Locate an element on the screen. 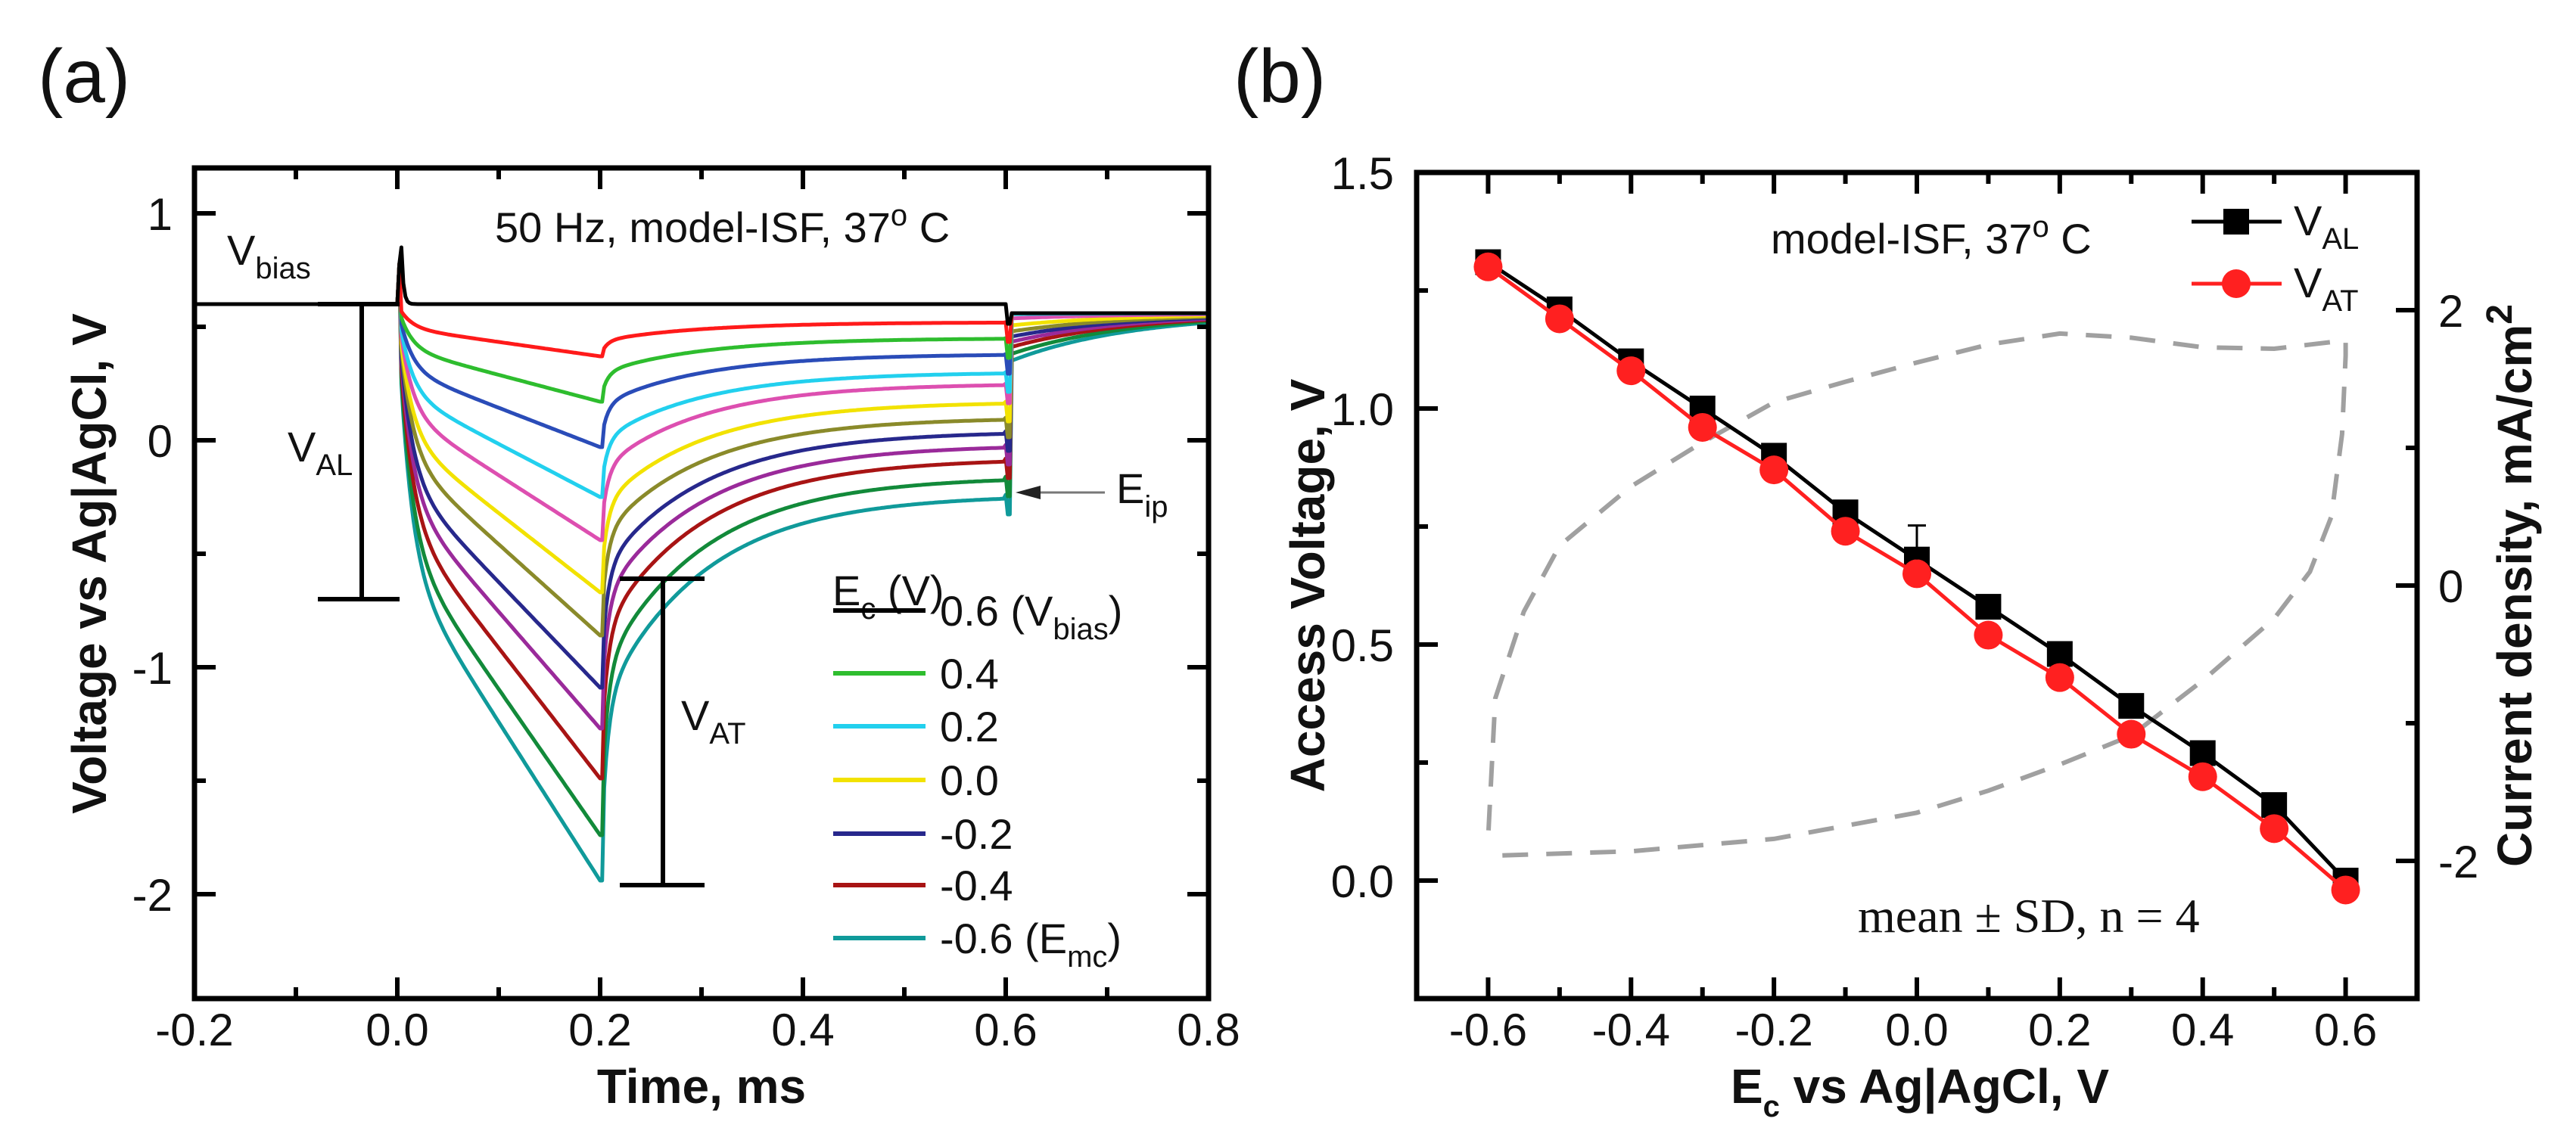 The width and height of the screenshot is (2576, 1134). legend-entry-main: -0.2 is located at coordinates (976, 834).